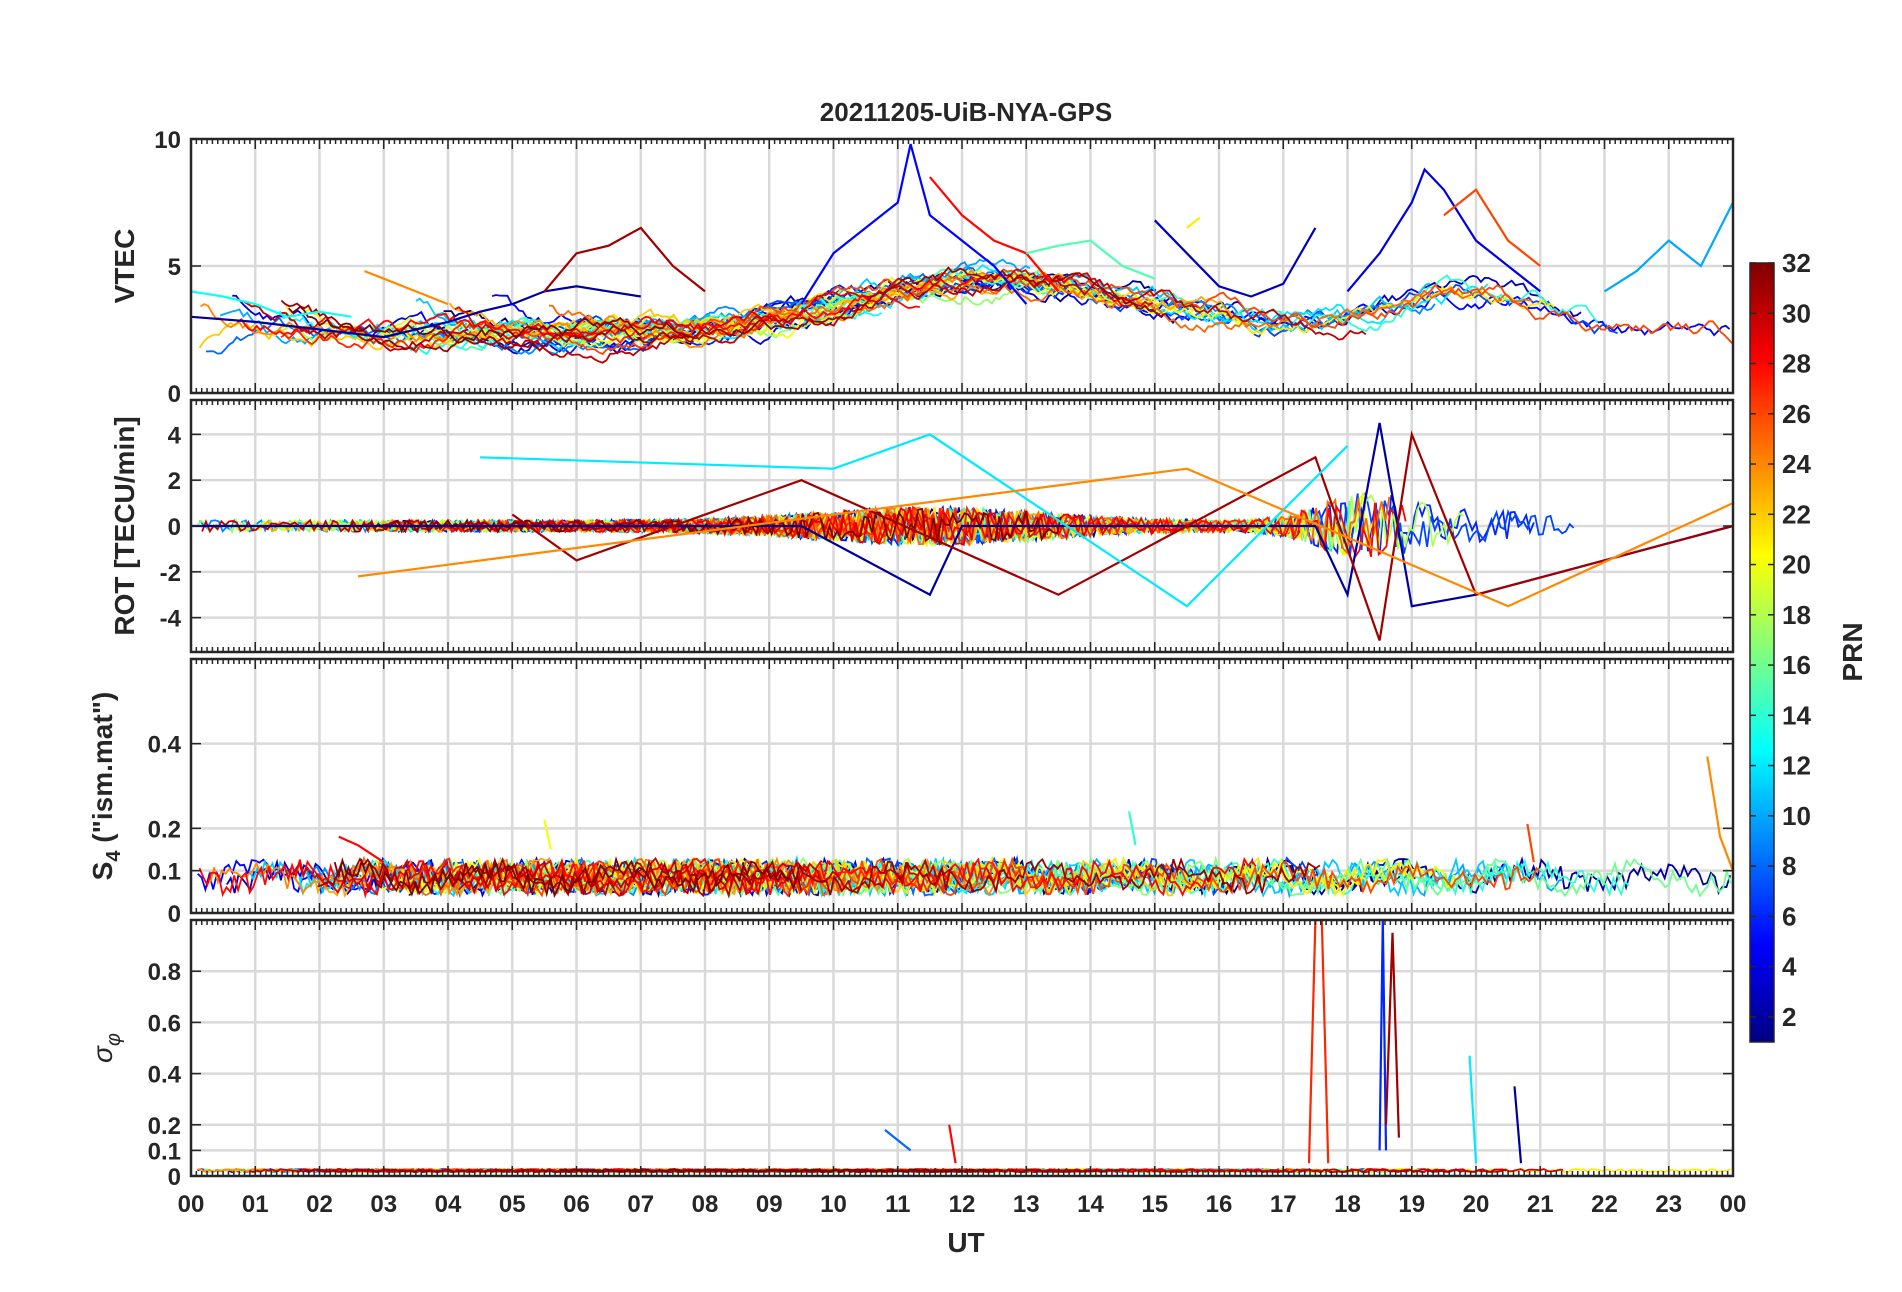 Image resolution: width=1902 pixels, height=1292 pixels. I want to click on y-axis-label-rest: ("ism.mat"), so click(102, 771).